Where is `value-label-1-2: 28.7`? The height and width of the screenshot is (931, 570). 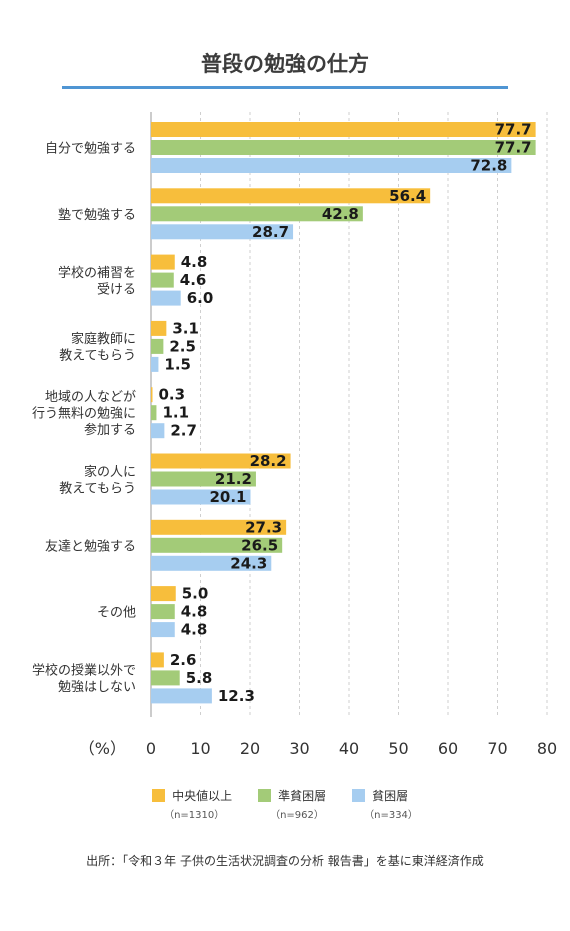
value-label-1-2: 28.7 is located at coordinates (270, 232).